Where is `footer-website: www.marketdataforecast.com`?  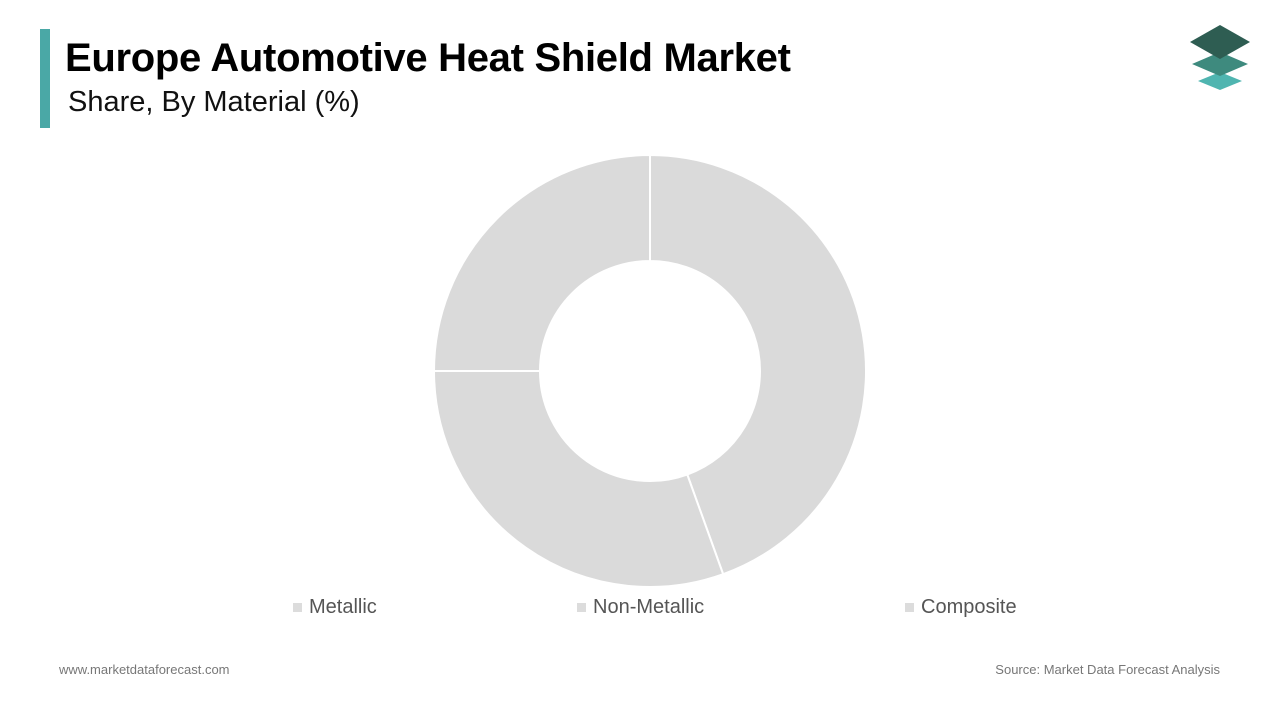
footer-website: www.marketdataforecast.com is located at coordinates (144, 669).